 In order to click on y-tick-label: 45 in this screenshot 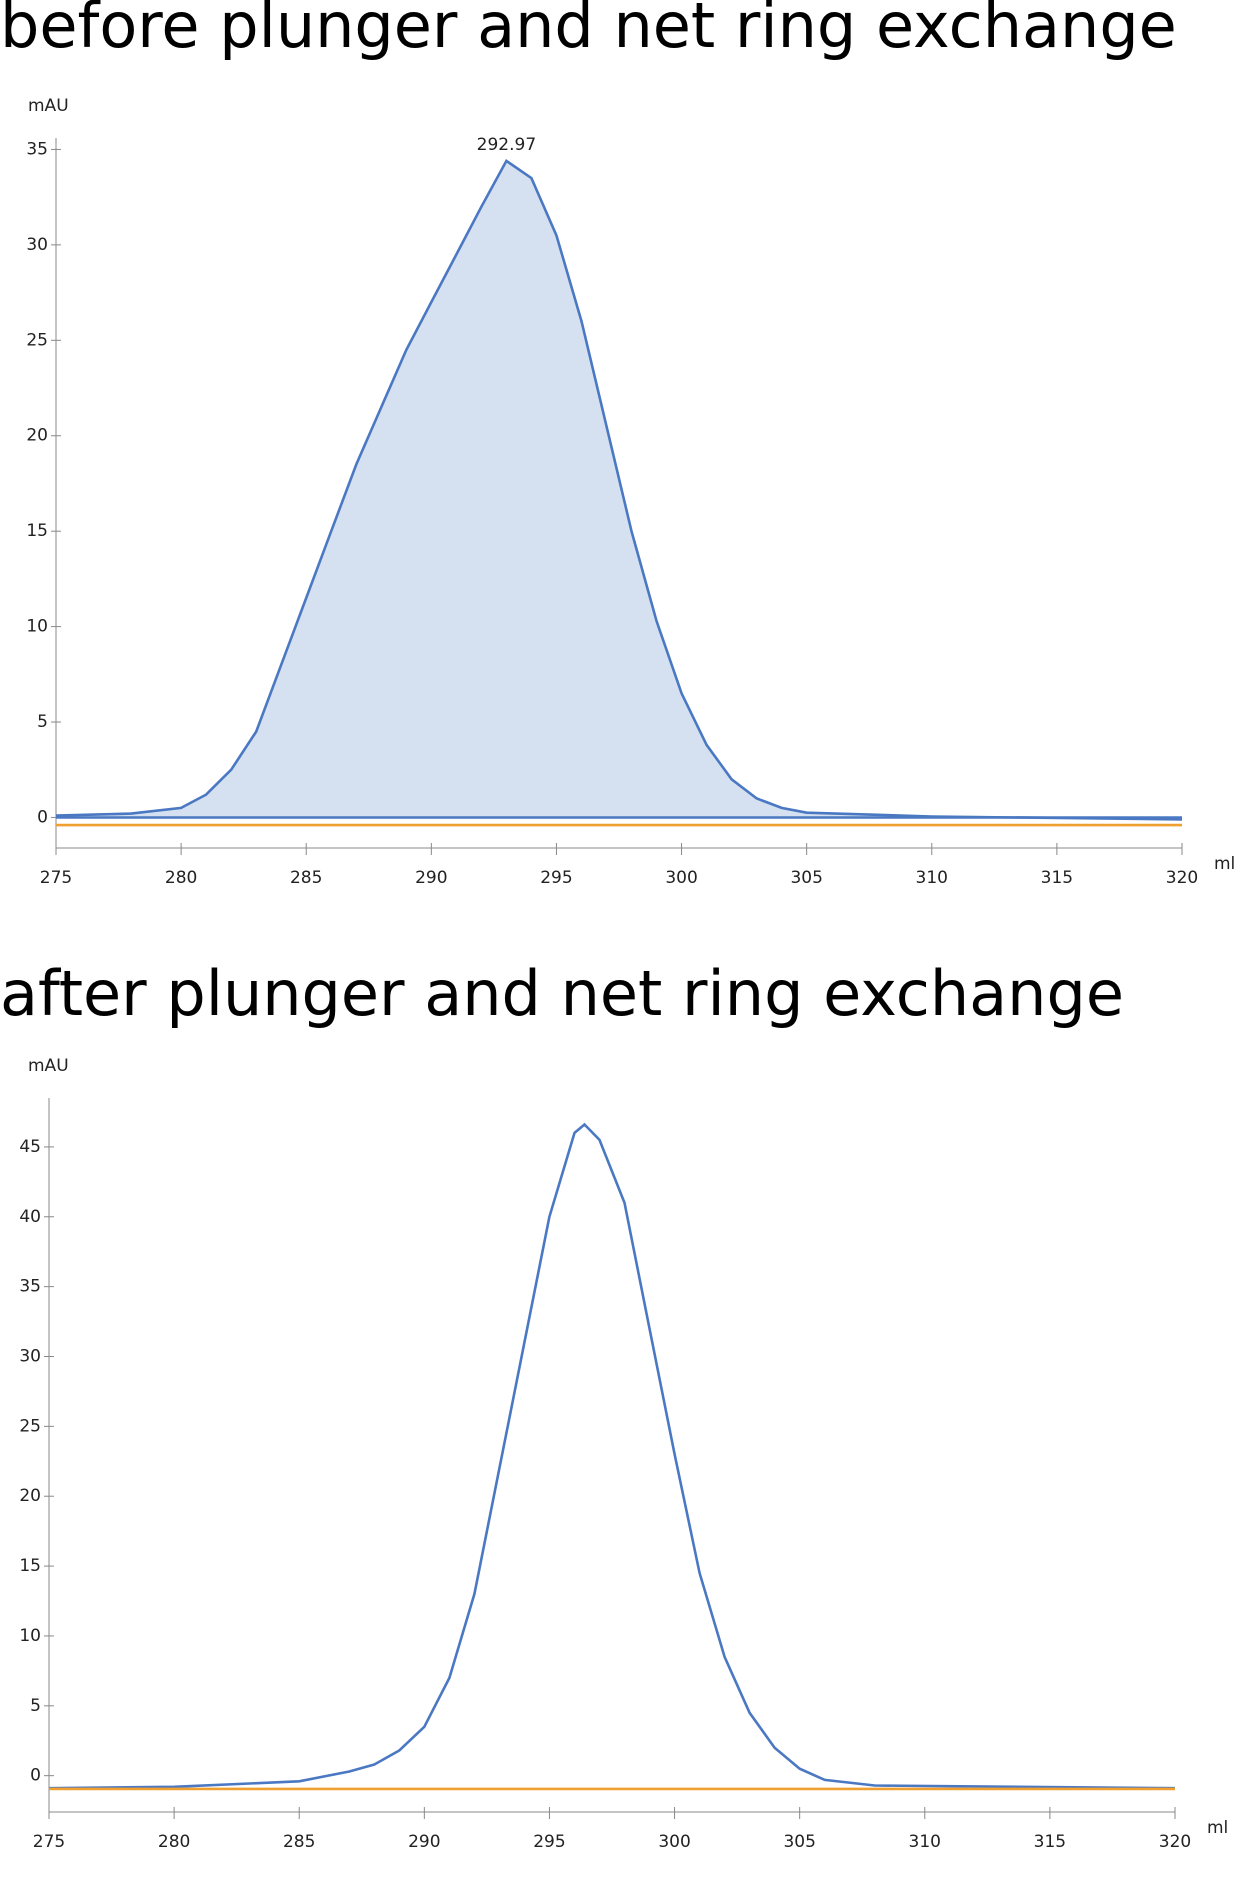, I will do `click(30, 1147)`.